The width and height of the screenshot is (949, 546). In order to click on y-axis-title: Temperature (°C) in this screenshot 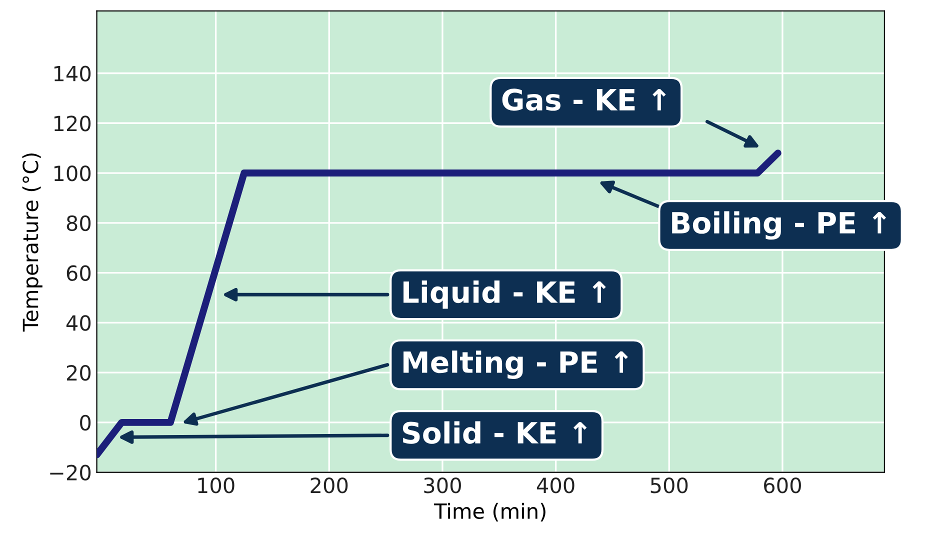, I will do `click(32, 242)`.